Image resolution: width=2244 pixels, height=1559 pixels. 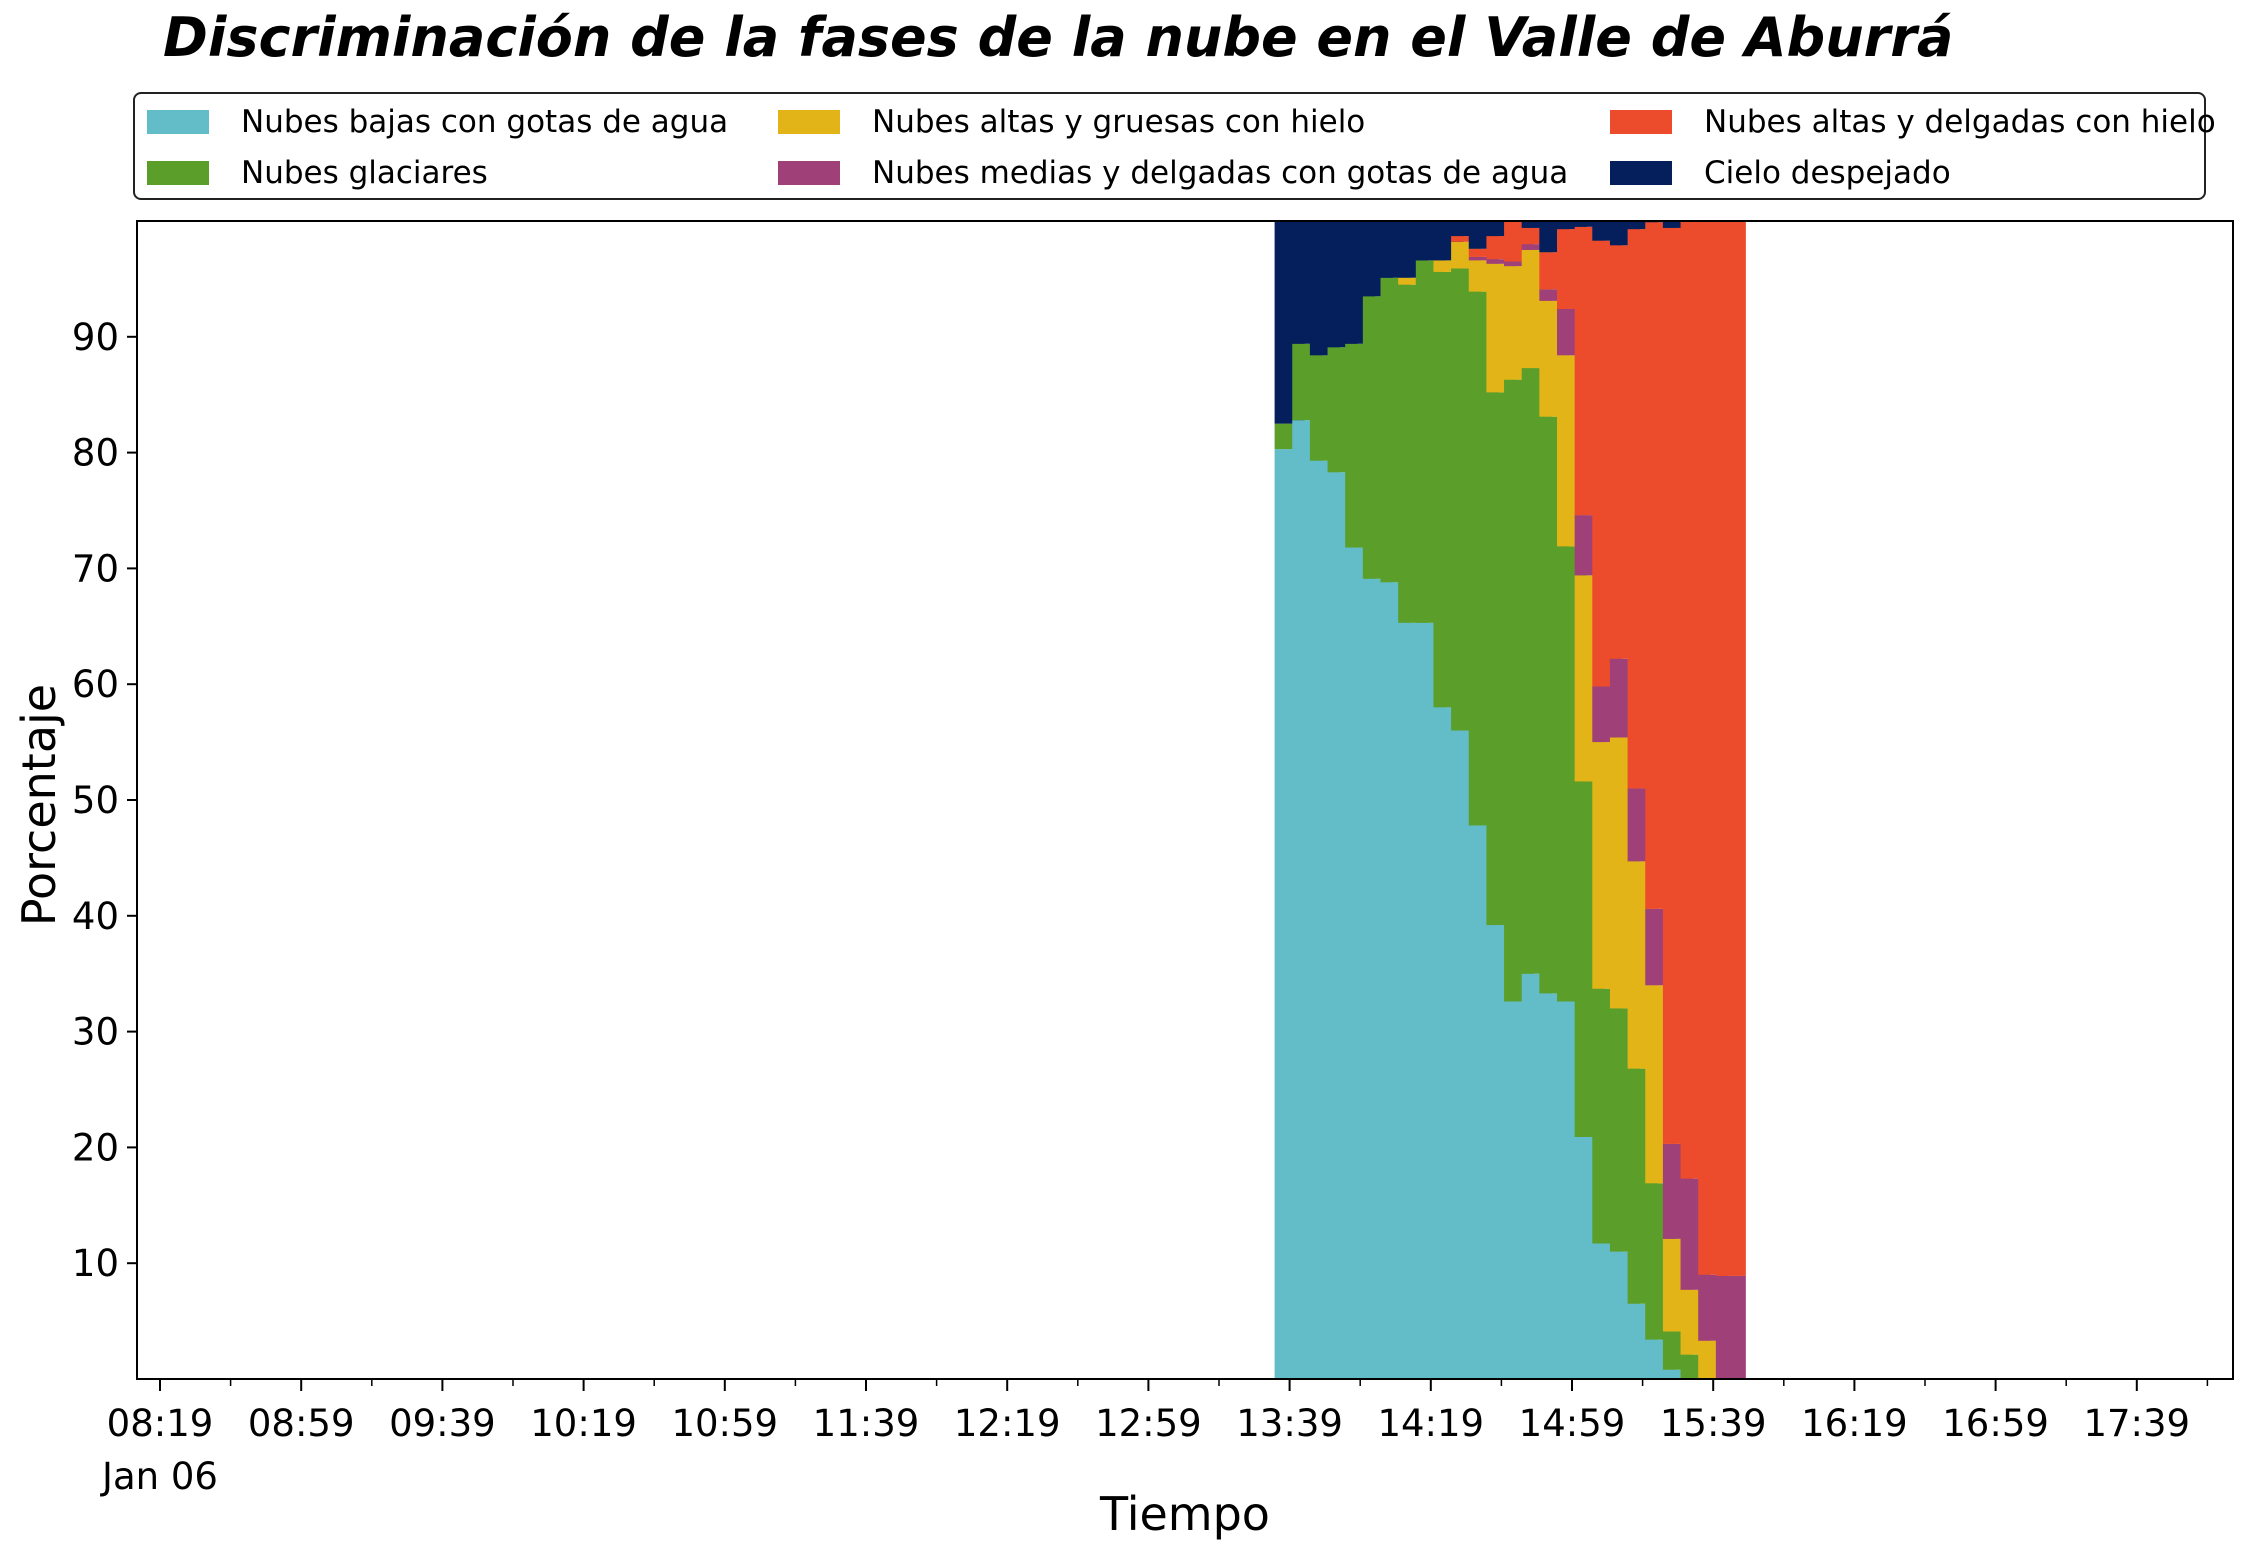 I want to click on legend-item: Nubes altas y delgadas con hielo, so click(x=1913, y=122).